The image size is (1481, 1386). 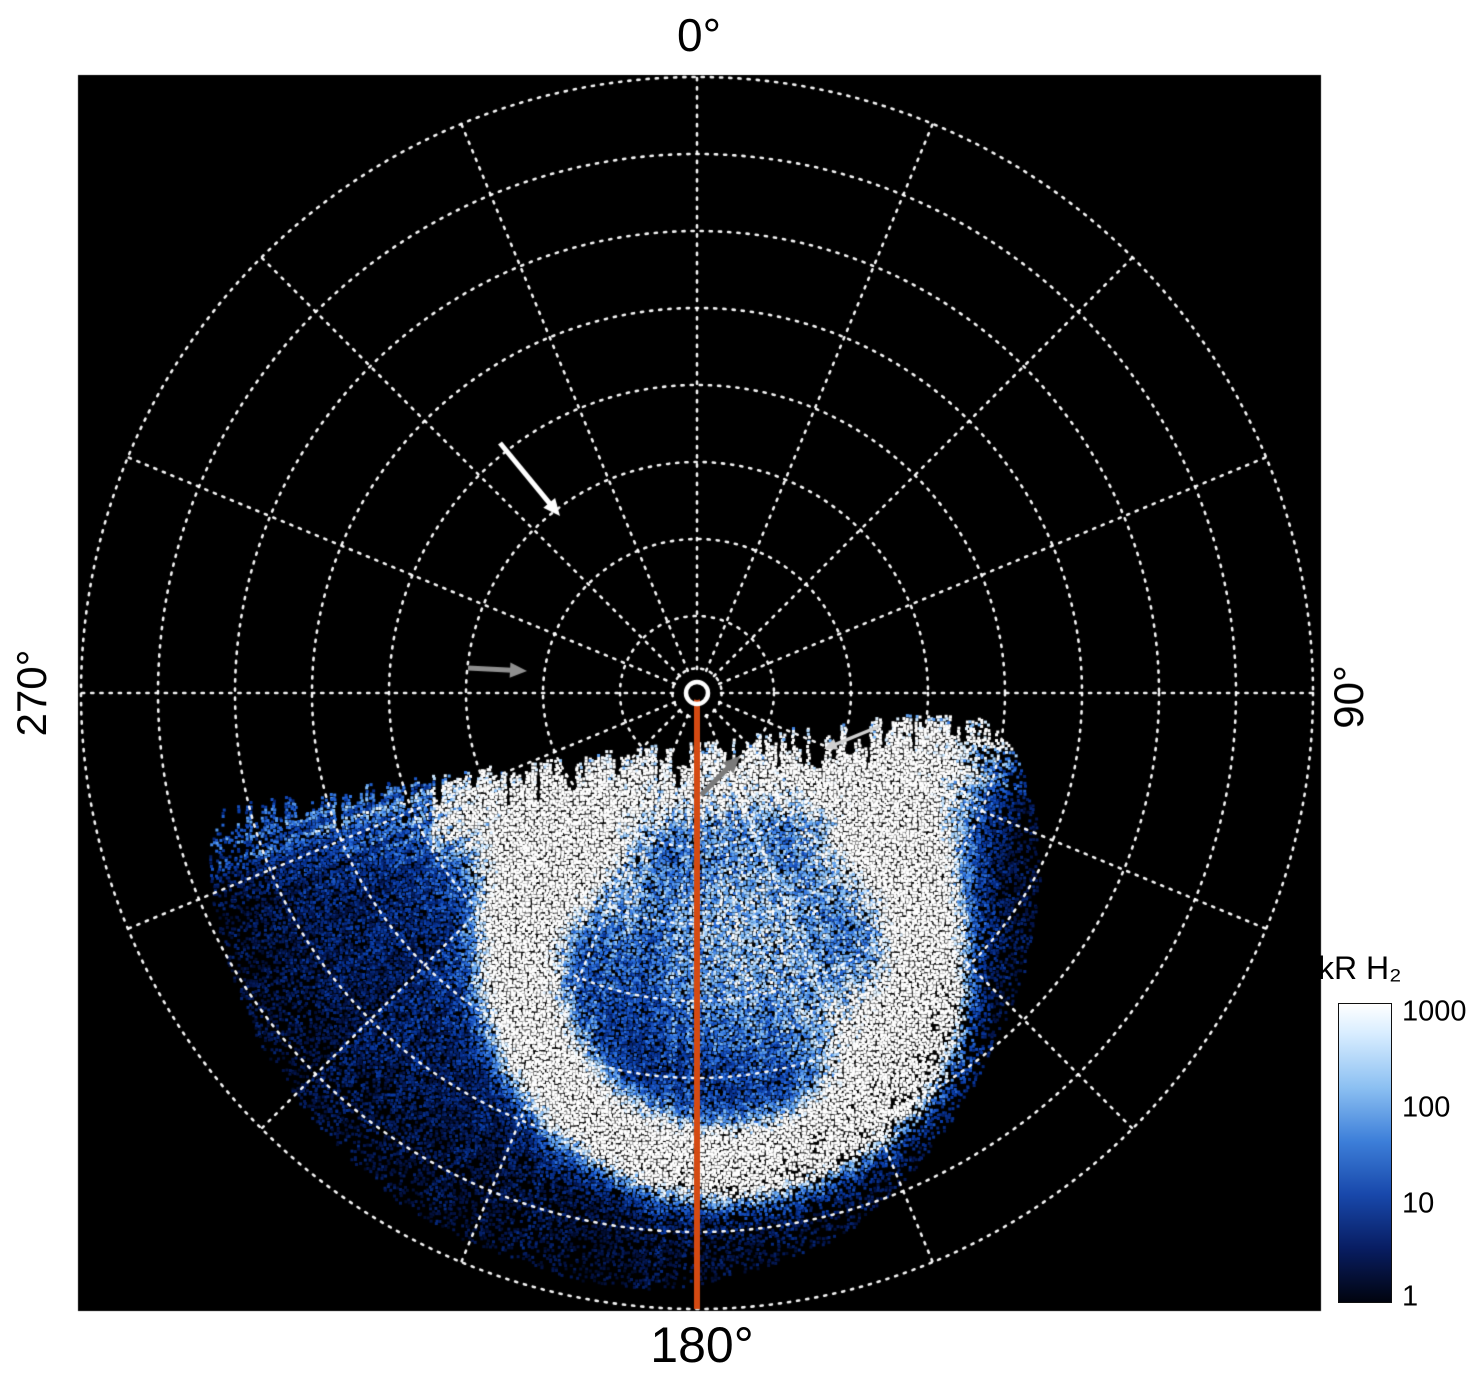 What do you see at coordinates (699, 35) in the screenshot?
I see `angle-label-0: 0°` at bounding box center [699, 35].